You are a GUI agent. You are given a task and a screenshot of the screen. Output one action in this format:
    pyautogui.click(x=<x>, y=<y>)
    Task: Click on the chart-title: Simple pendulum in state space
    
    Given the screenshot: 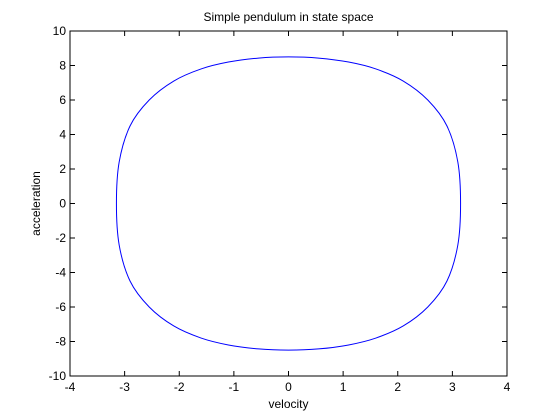 What is the action you would take?
    pyautogui.click(x=288, y=17)
    